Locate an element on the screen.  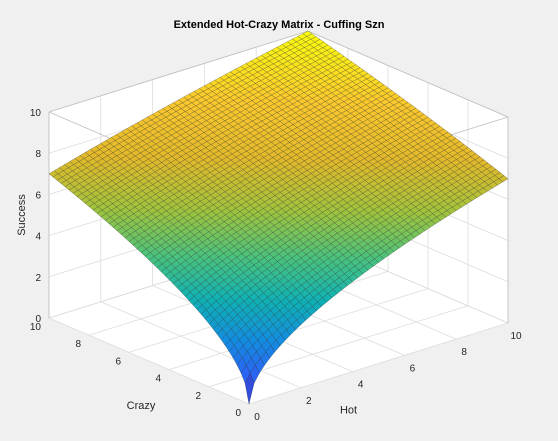
y-axis-label: Crazy is located at coordinates (141, 406).